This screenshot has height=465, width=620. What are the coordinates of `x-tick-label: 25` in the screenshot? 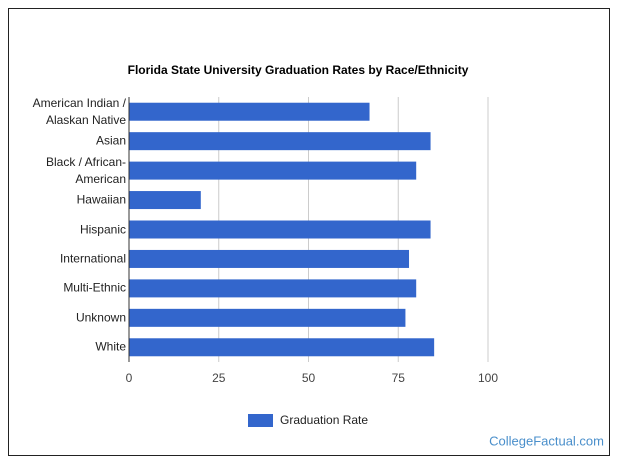 It's located at (219, 378).